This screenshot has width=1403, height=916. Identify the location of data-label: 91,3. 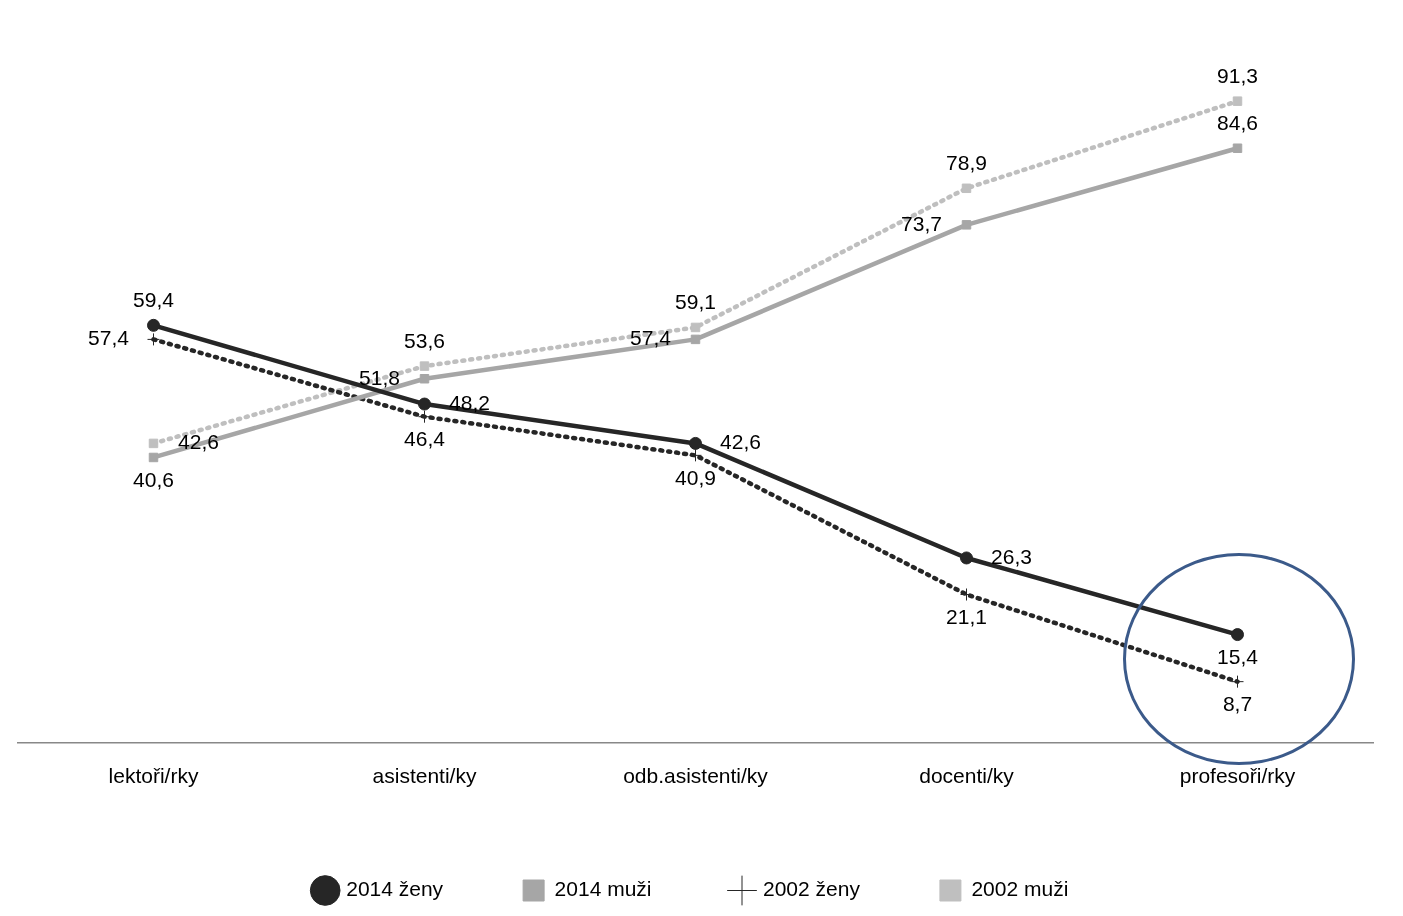
(1237, 75).